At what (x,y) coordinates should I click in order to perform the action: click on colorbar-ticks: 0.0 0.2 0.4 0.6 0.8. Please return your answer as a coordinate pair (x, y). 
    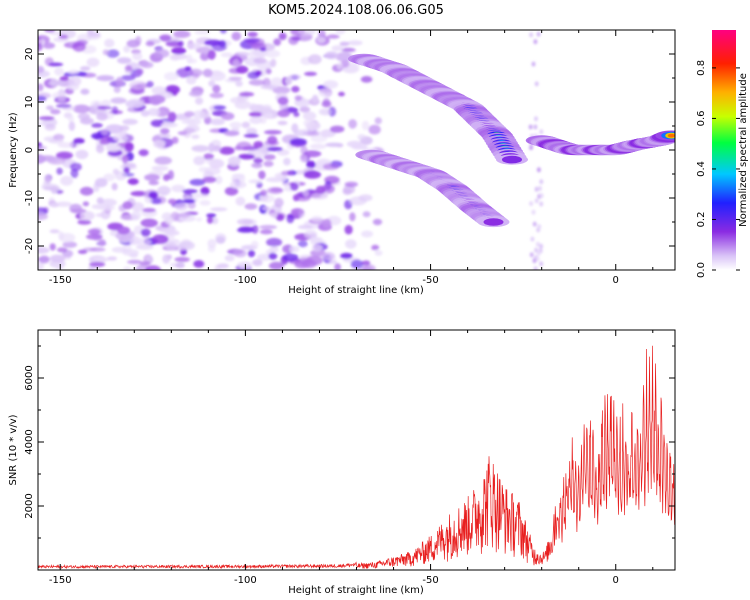
    Looking at the image, I should click on (718, 169).